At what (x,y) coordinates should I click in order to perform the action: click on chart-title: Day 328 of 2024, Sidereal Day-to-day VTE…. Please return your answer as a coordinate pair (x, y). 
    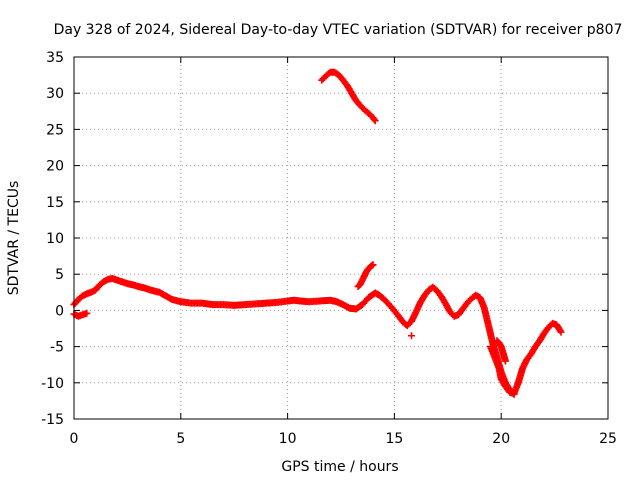
    Looking at the image, I should click on (338, 30).